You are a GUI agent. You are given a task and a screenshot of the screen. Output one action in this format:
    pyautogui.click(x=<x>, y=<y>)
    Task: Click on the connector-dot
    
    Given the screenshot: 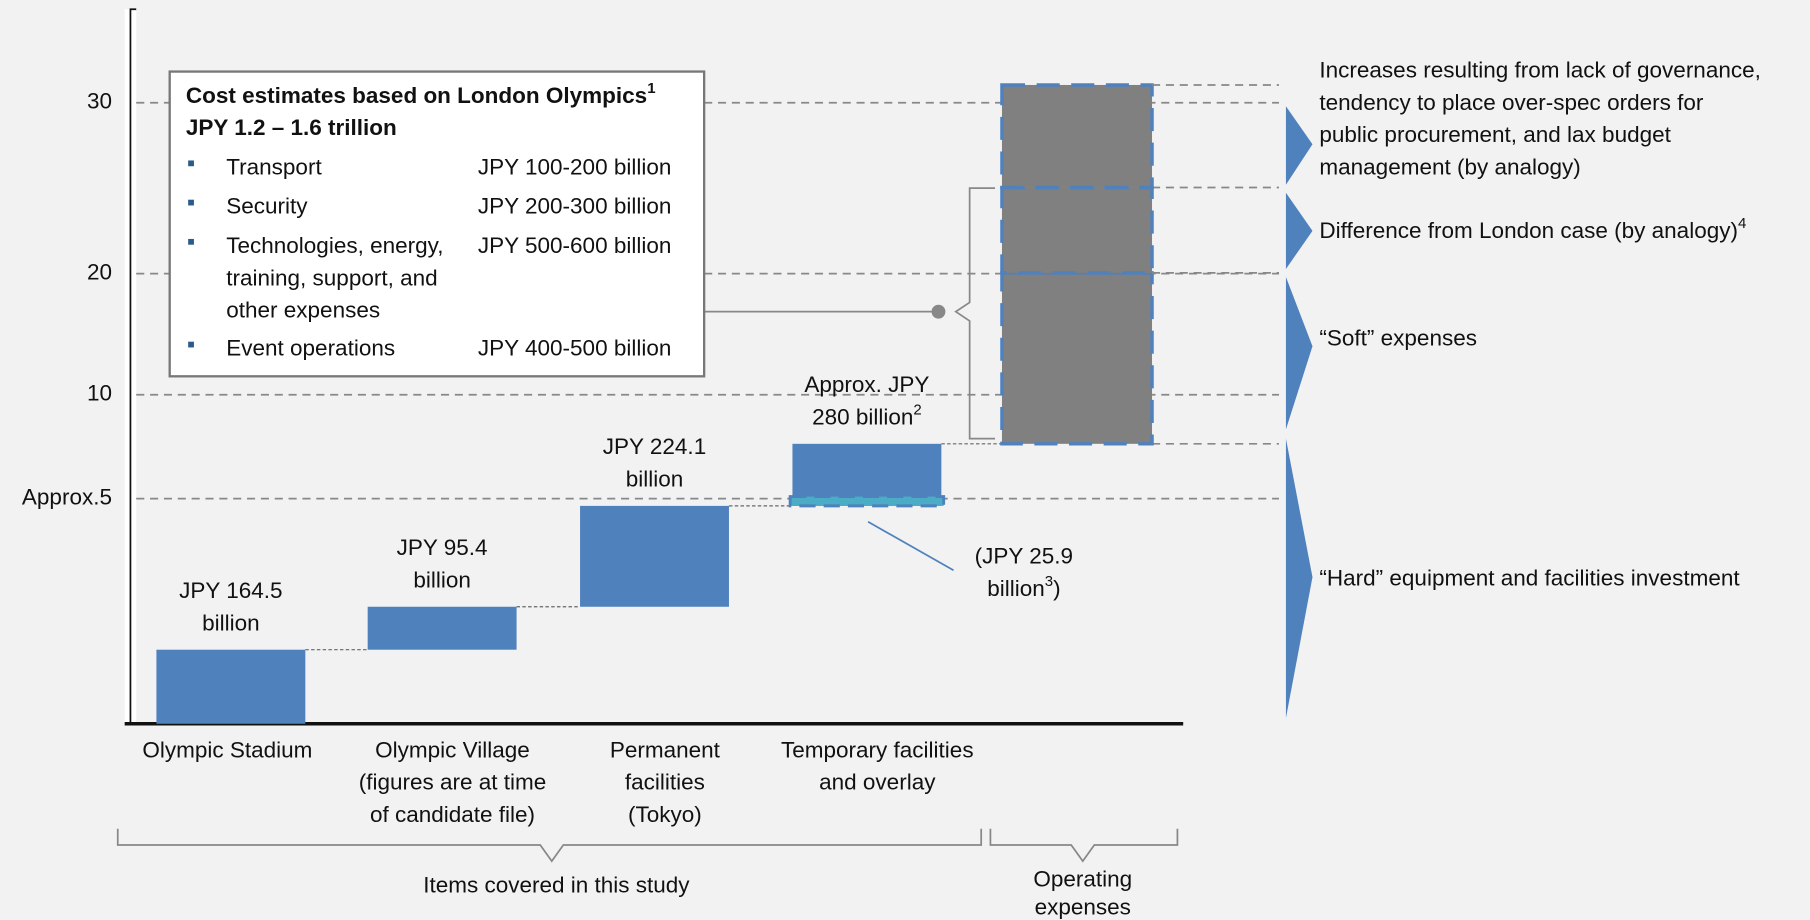 What is the action you would take?
    pyautogui.click(x=938, y=311)
    